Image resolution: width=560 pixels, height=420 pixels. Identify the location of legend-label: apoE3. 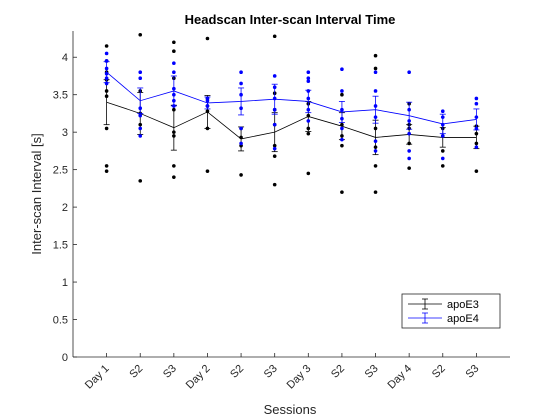
(463, 305).